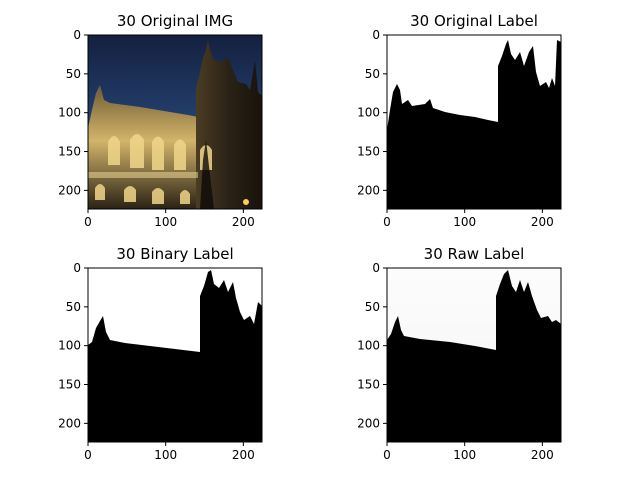 Image resolution: width=640 pixels, height=480 pixels. I want to click on panel-title: 30 Raw Label, so click(474, 254).